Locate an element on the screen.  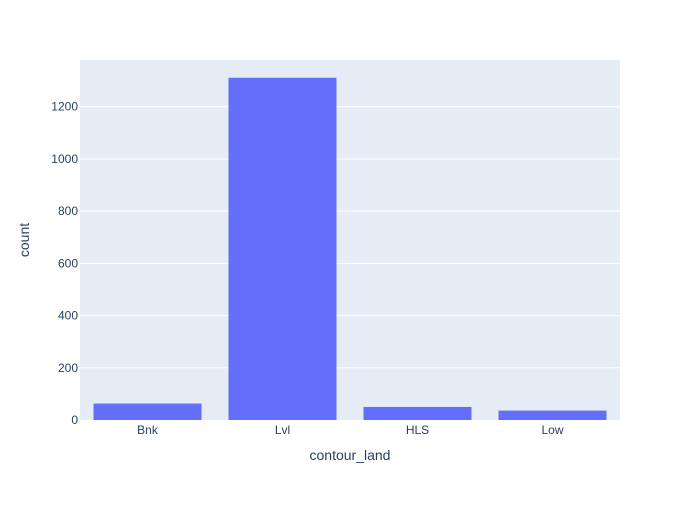
x-tick-label: Bnk is located at coordinates (148, 430).